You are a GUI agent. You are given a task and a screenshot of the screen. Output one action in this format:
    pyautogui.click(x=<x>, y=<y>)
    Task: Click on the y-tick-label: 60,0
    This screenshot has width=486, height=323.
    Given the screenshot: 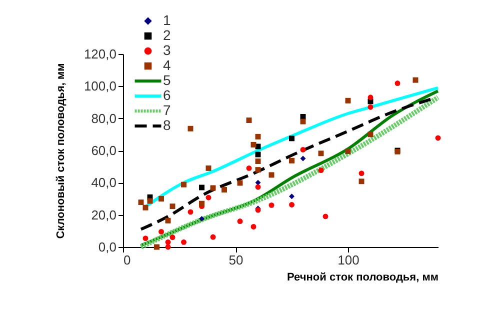 What is the action you would take?
    pyautogui.click(x=103, y=150)
    